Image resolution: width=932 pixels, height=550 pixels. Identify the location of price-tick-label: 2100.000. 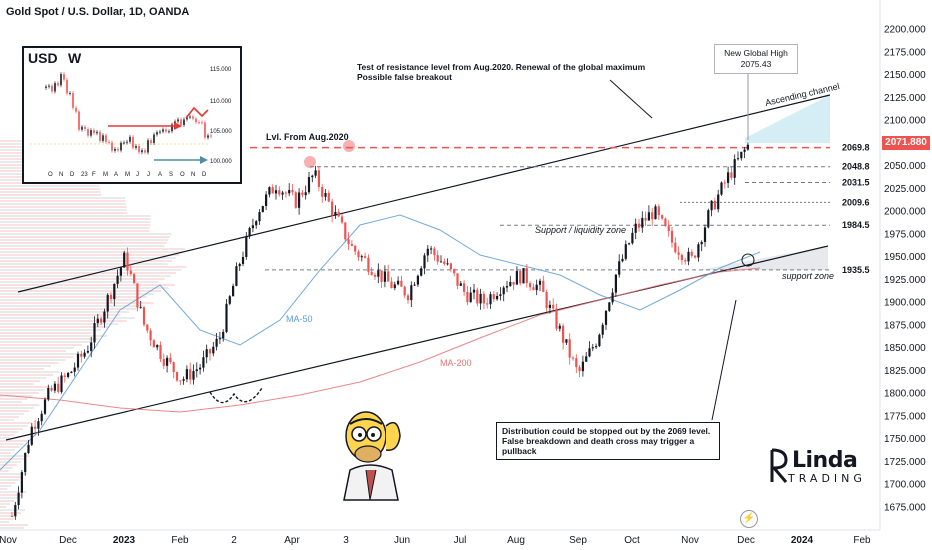
(905, 121).